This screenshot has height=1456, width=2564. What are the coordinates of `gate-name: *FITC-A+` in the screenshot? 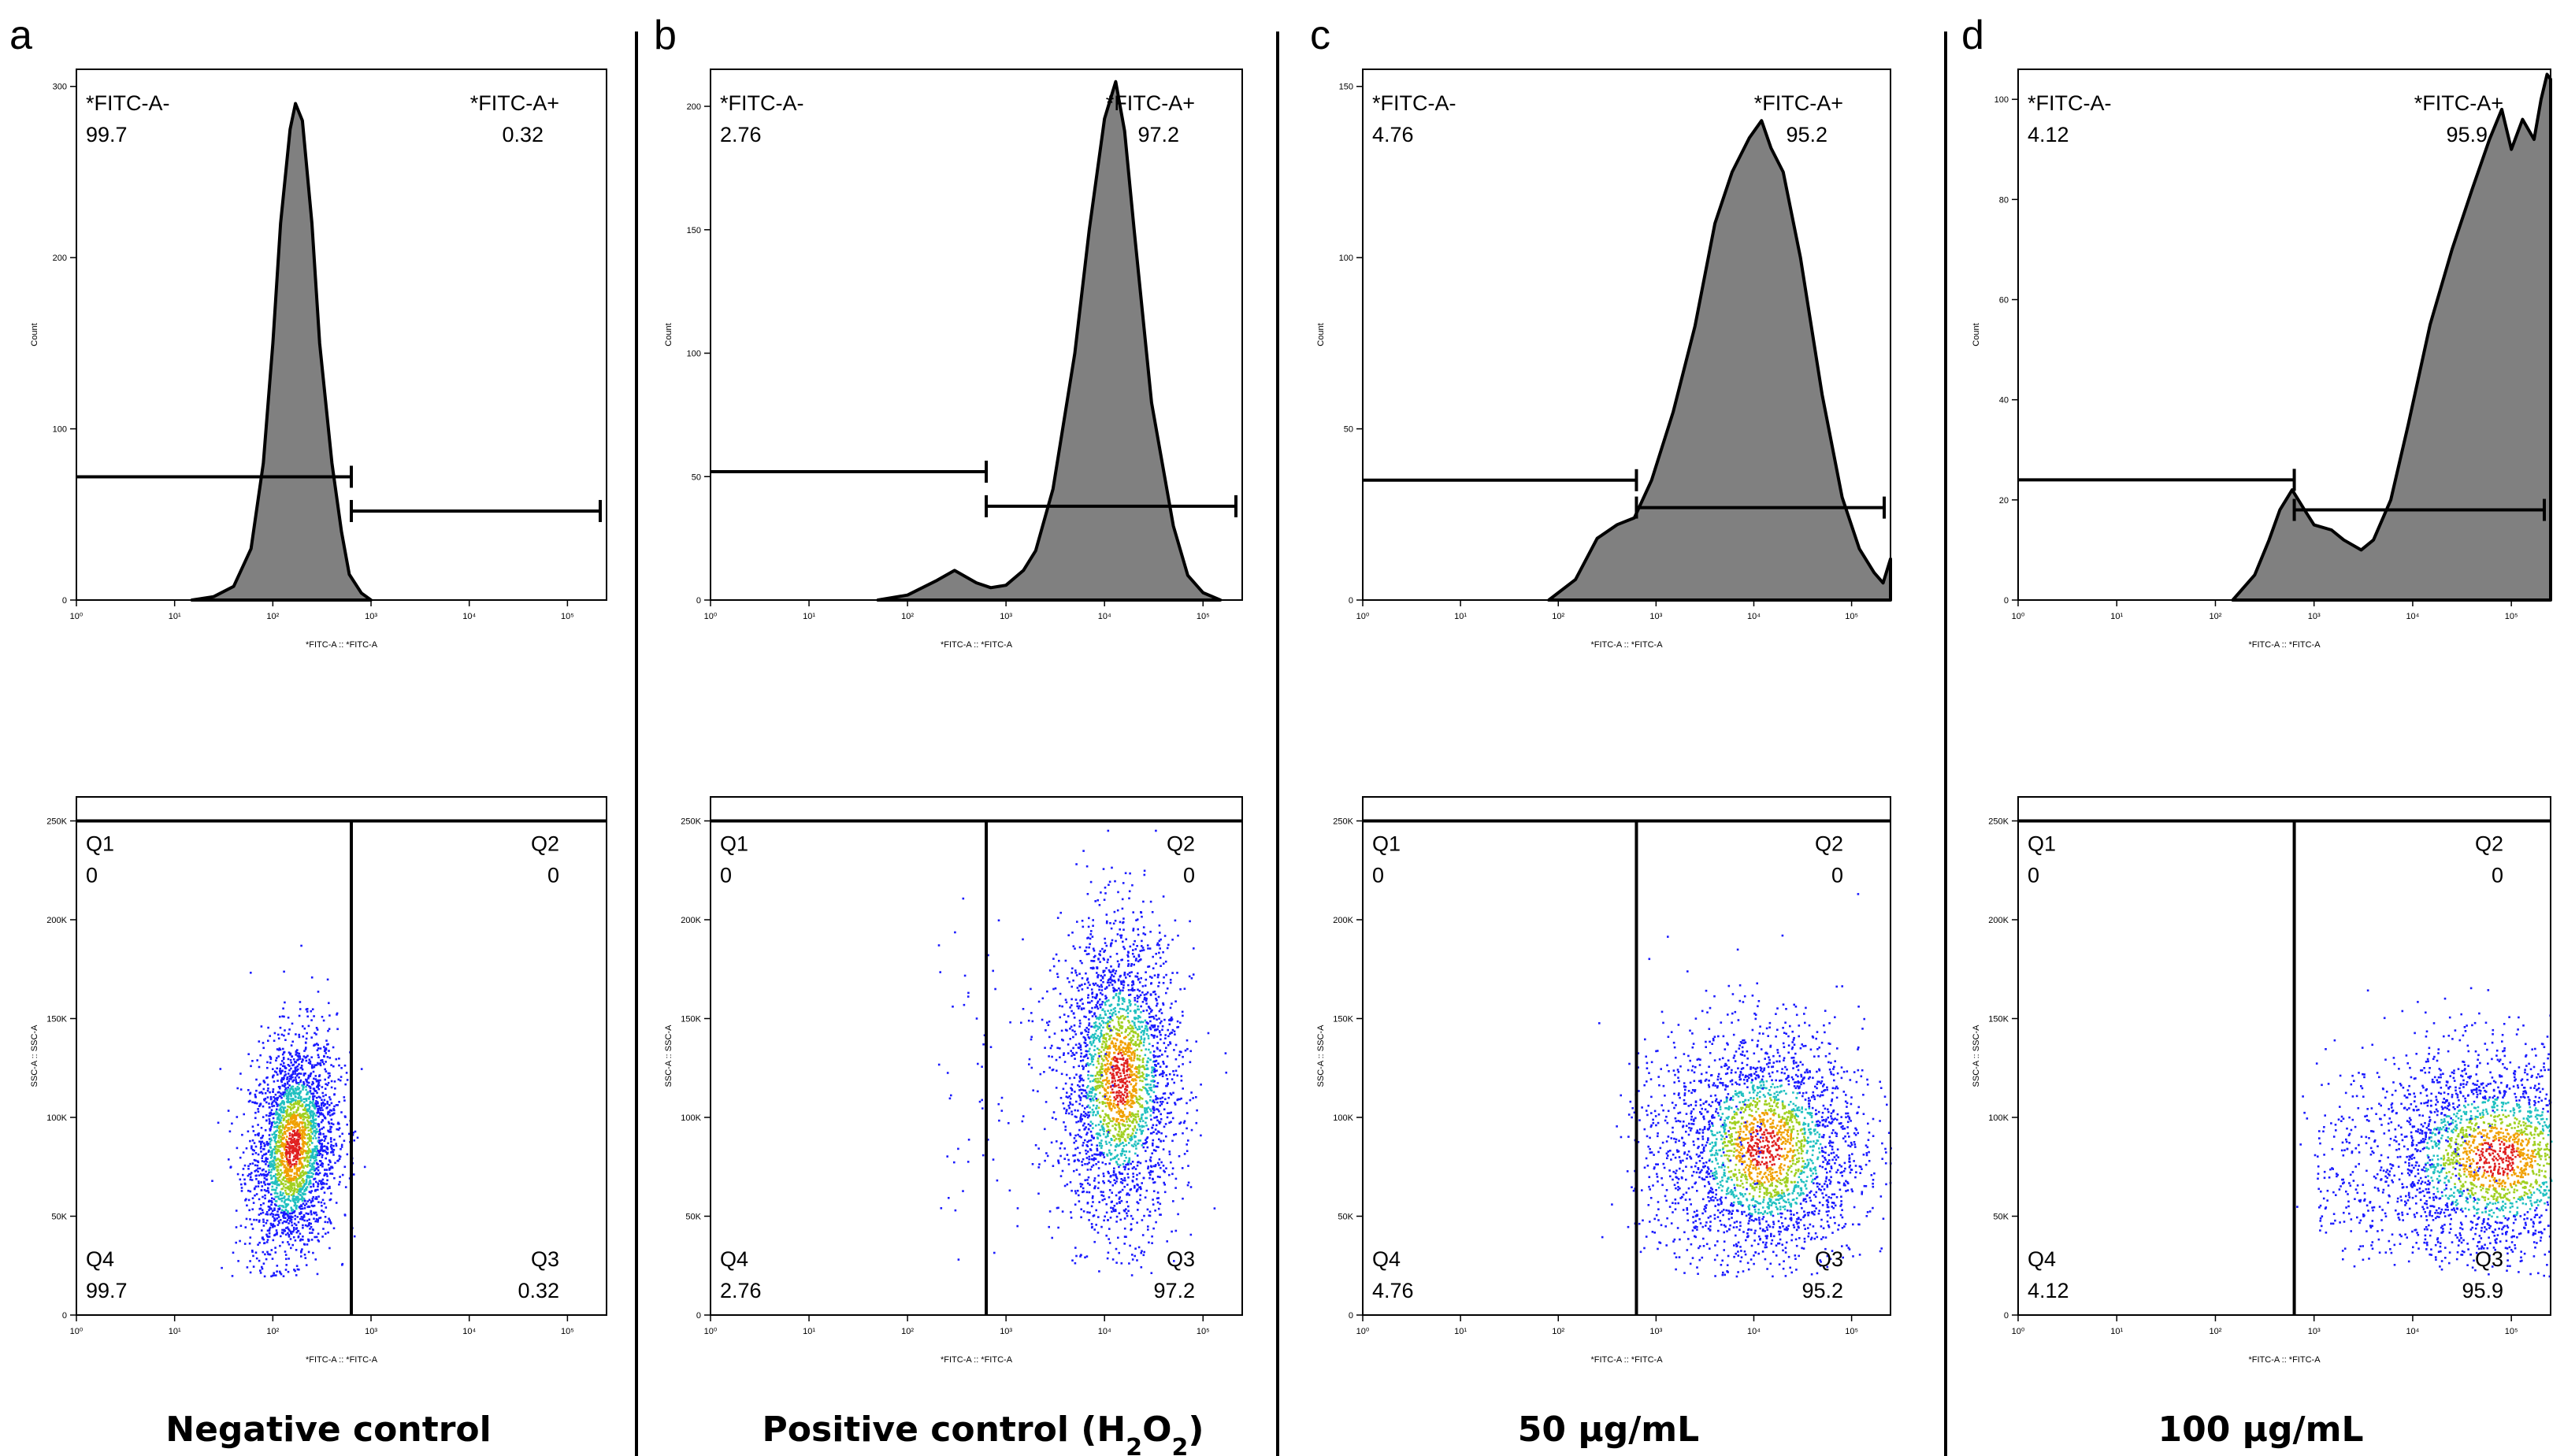 It's located at (514, 103).